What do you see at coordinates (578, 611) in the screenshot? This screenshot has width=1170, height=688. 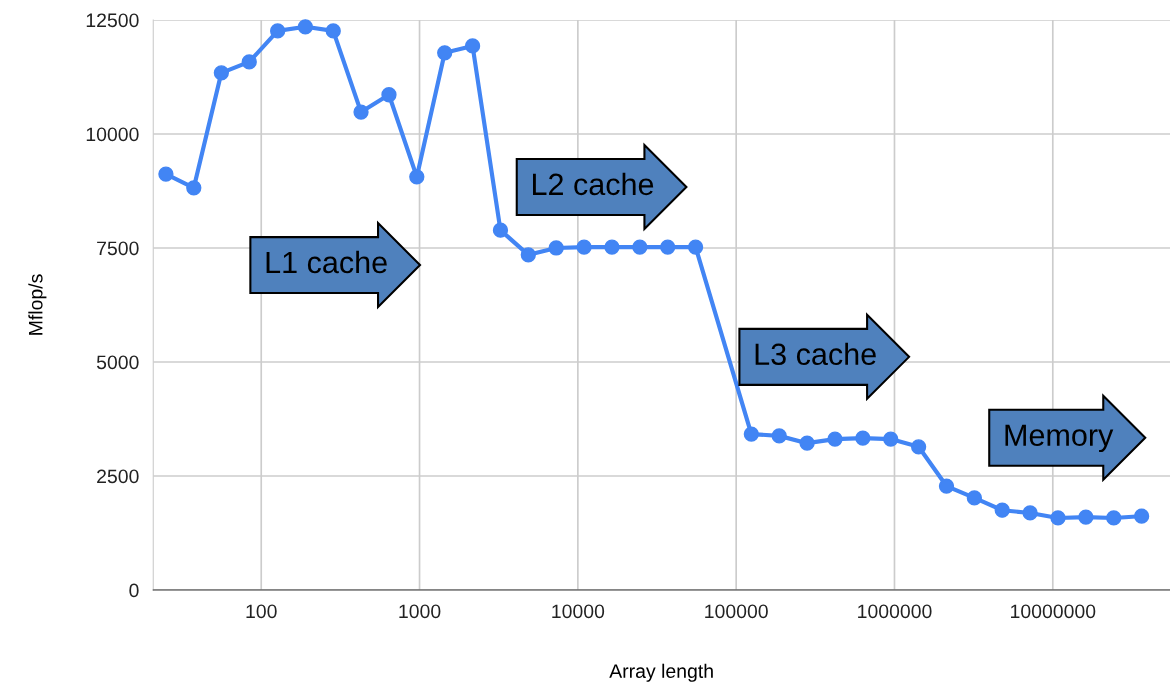 I see `x-tick-label: 10000` at bounding box center [578, 611].